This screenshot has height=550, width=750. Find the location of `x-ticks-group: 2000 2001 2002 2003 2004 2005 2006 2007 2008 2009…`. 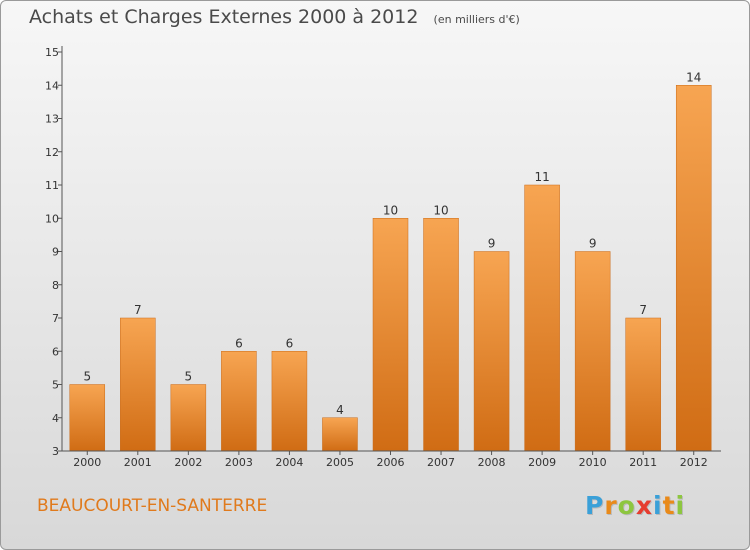

x-ticks-group: 2000 2001 2002 2003 2004 2005 2006 2007 2008 2009… is located at coordinates (390, 460).